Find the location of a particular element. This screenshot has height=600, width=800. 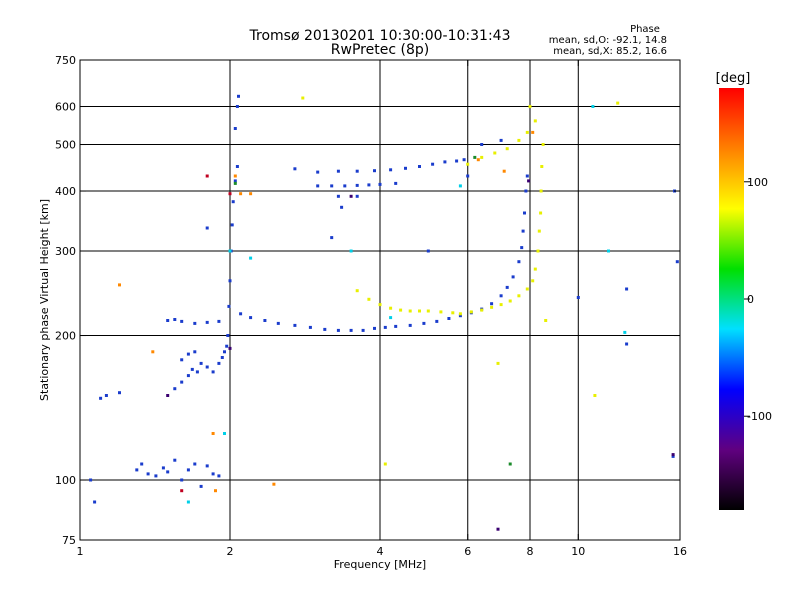

phase-legend-o-mode: mean, sd,O: -92.1, 14.8 is located at coordinates (608, 40).